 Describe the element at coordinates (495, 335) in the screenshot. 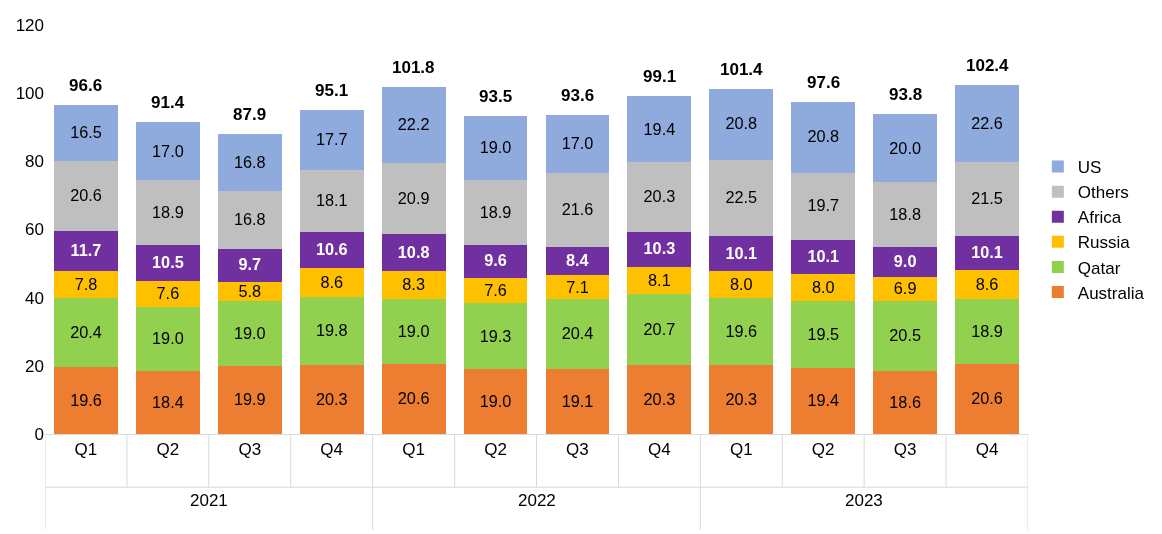

I see `data-label: 19.3` at that location.